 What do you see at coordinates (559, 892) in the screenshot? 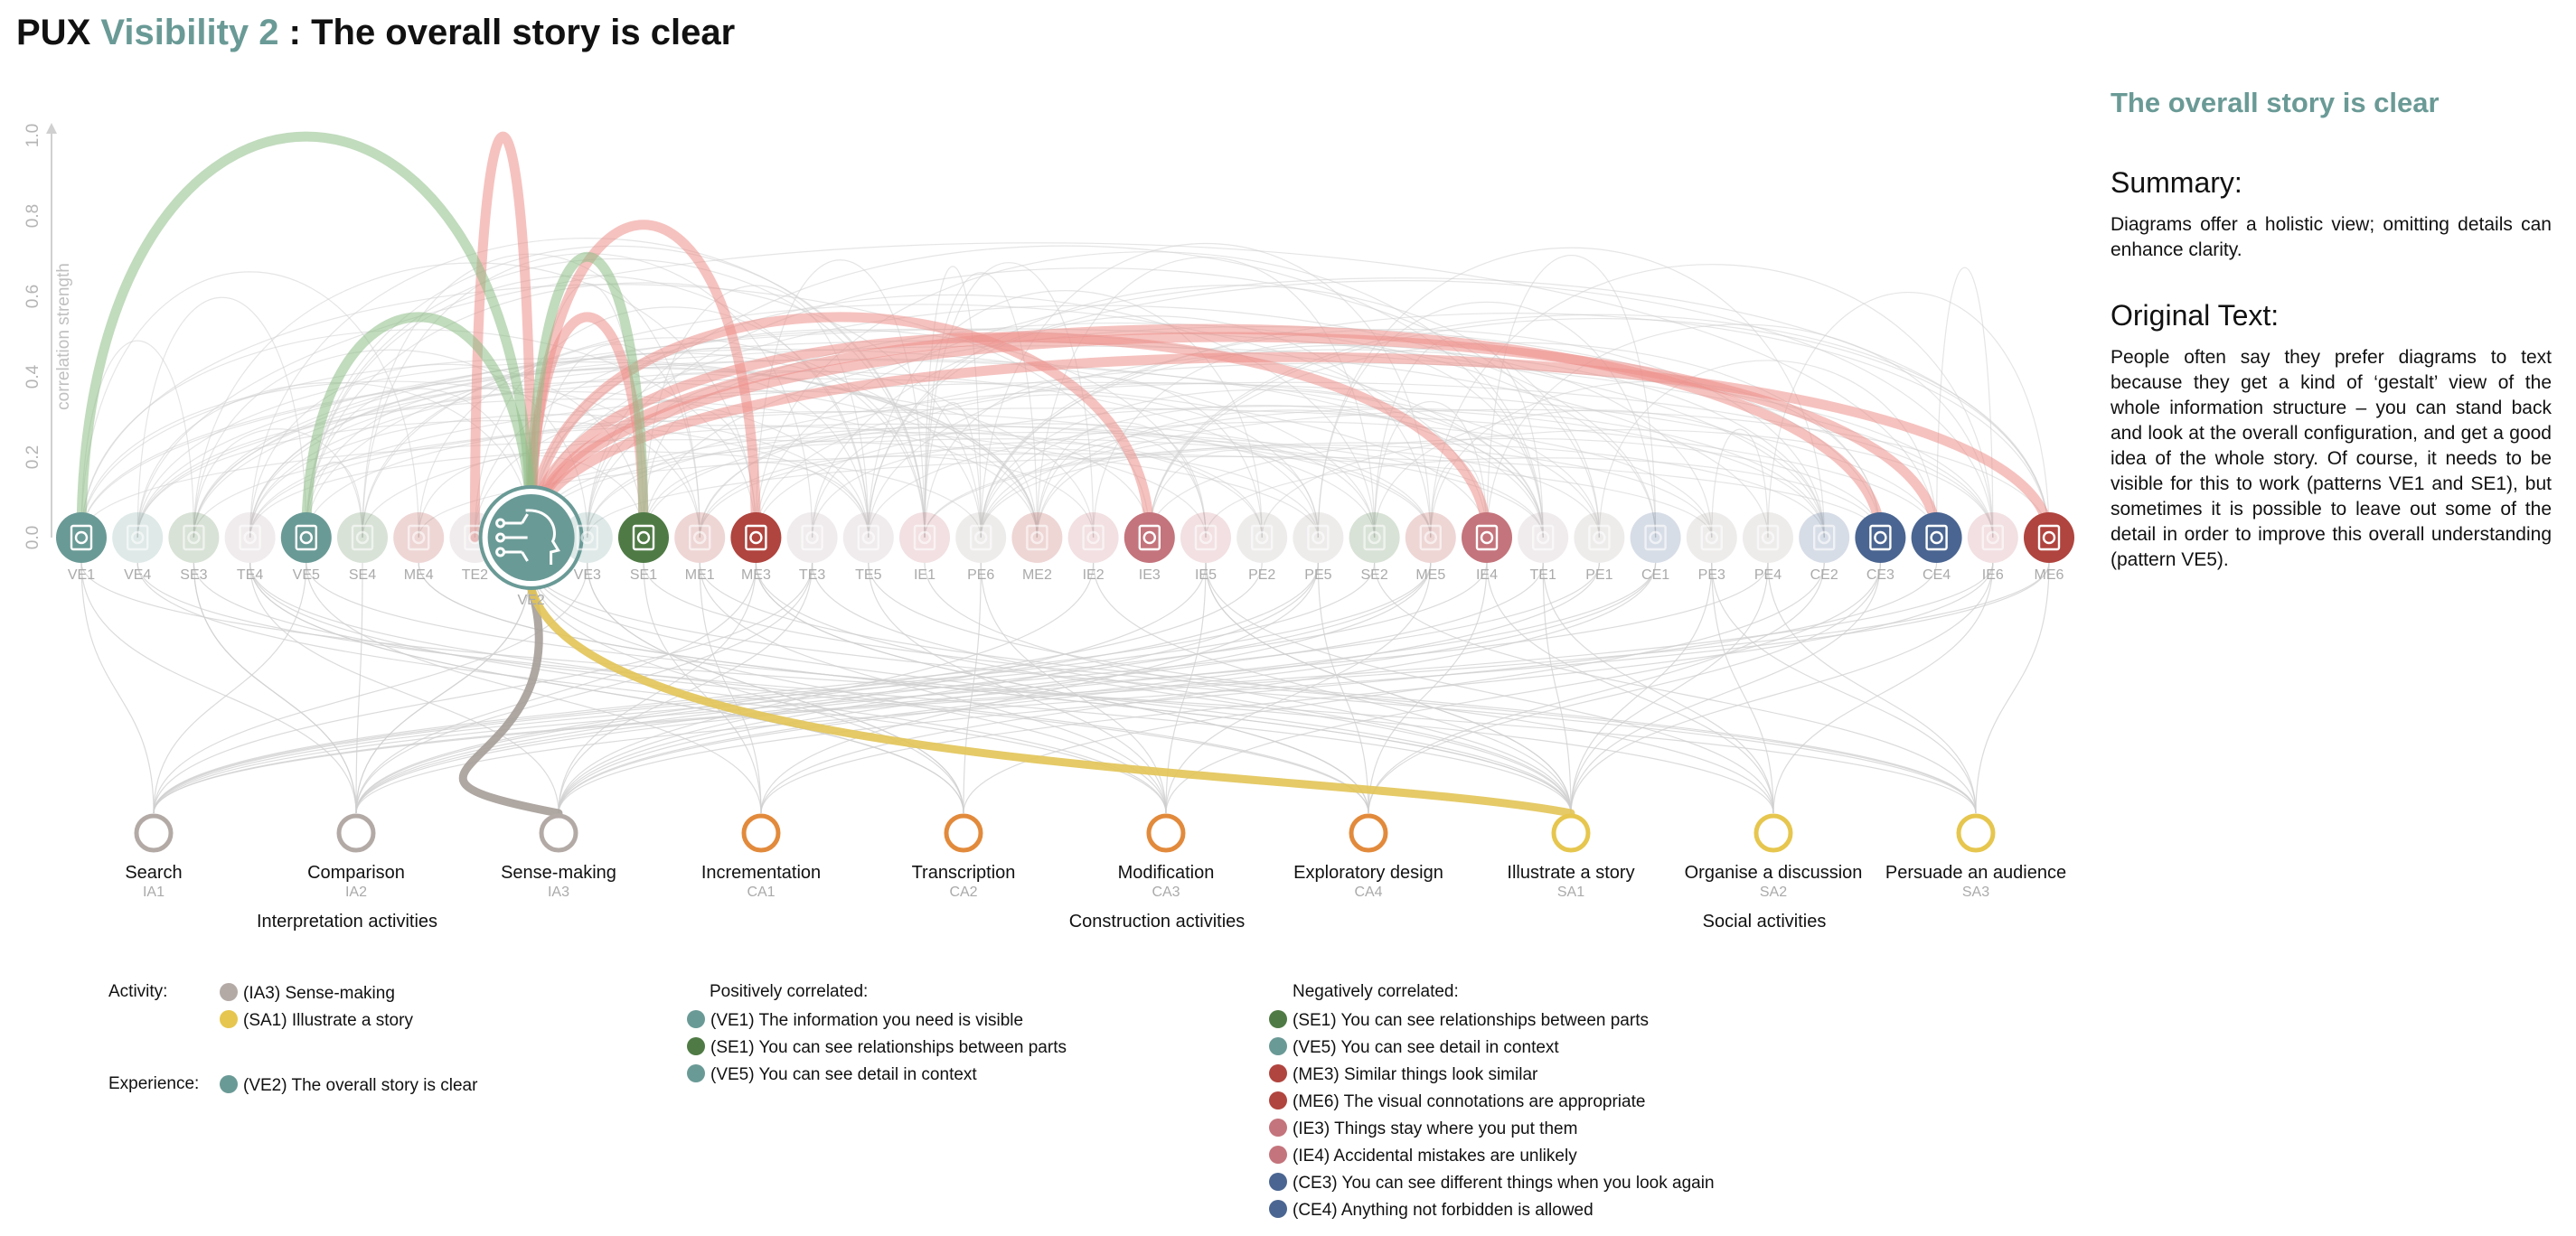
I see `activity-code: IA3` at bounding box center [559, 892].